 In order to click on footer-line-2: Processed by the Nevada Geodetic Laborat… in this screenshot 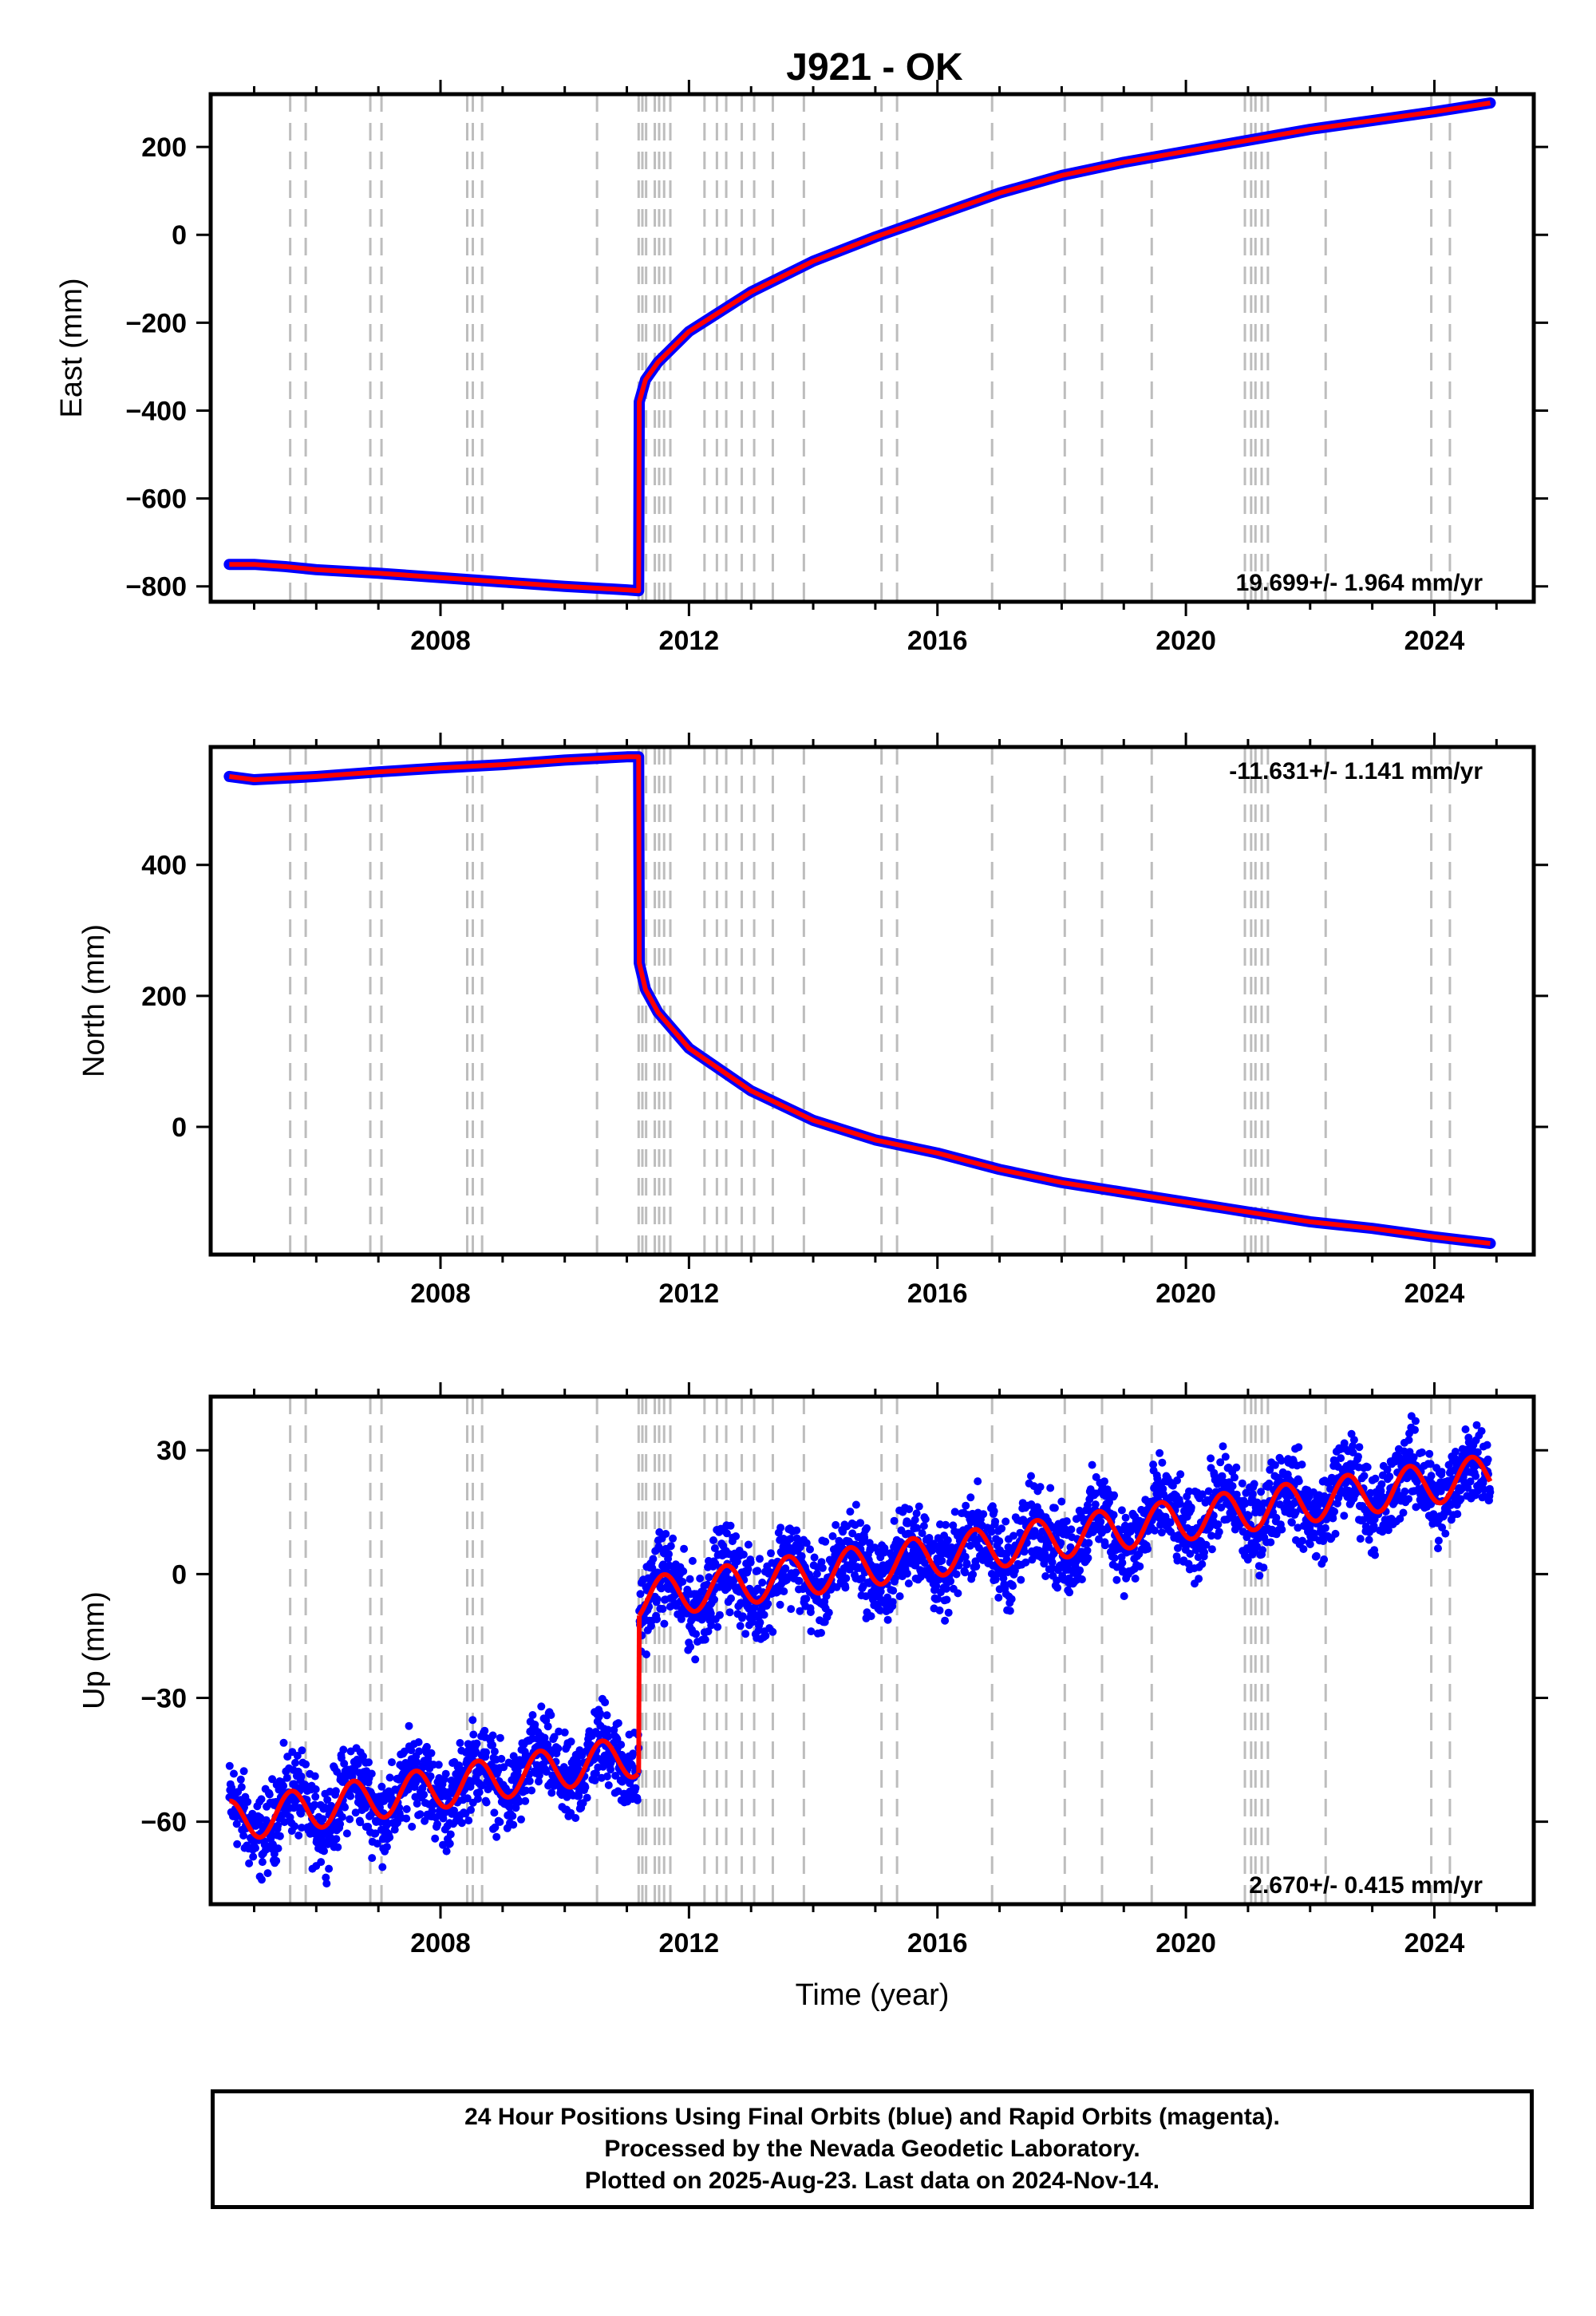, I will do `click(872, 2149)`.